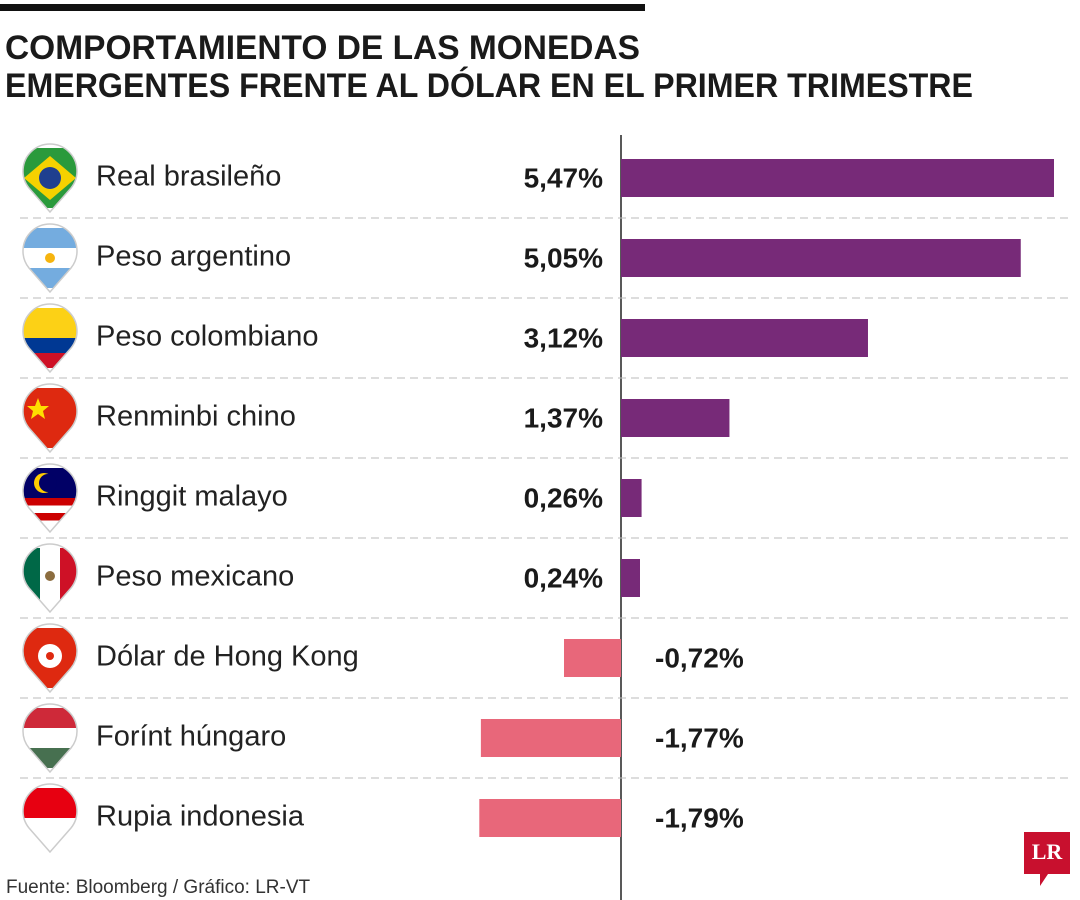  I want to click on category-label: Peso argentino, so click(193, 257).